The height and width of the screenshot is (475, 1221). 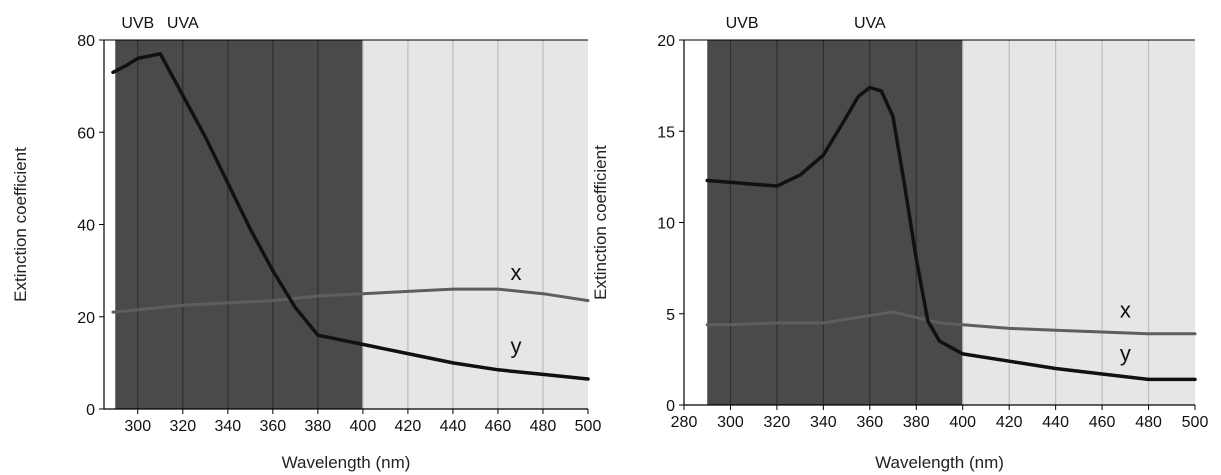 I want to click on y-tick-label: 60, so click(x=86, y=133).